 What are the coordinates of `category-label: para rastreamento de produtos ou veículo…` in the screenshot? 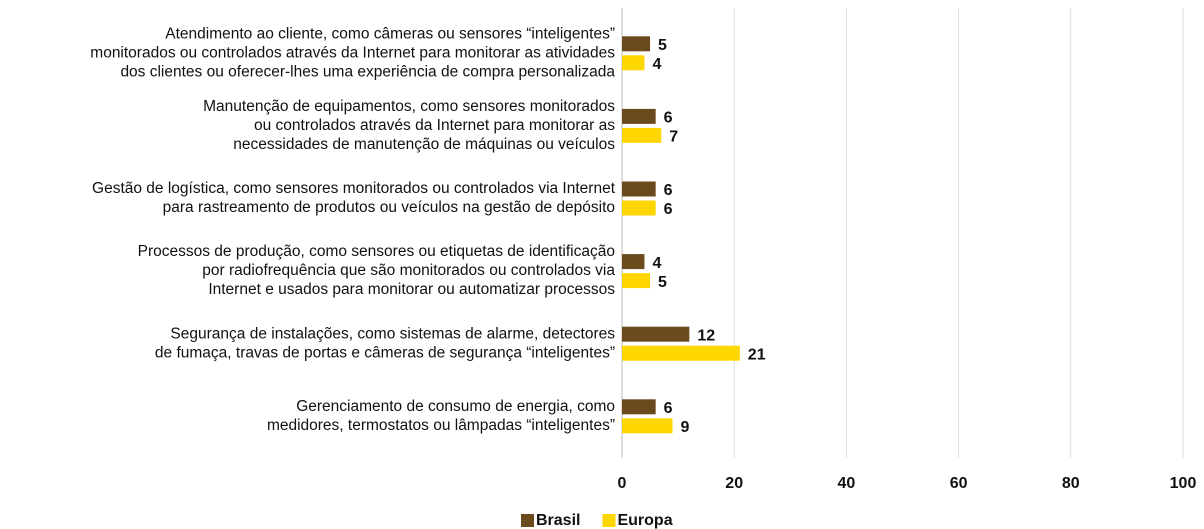 It's located at (389, 207).